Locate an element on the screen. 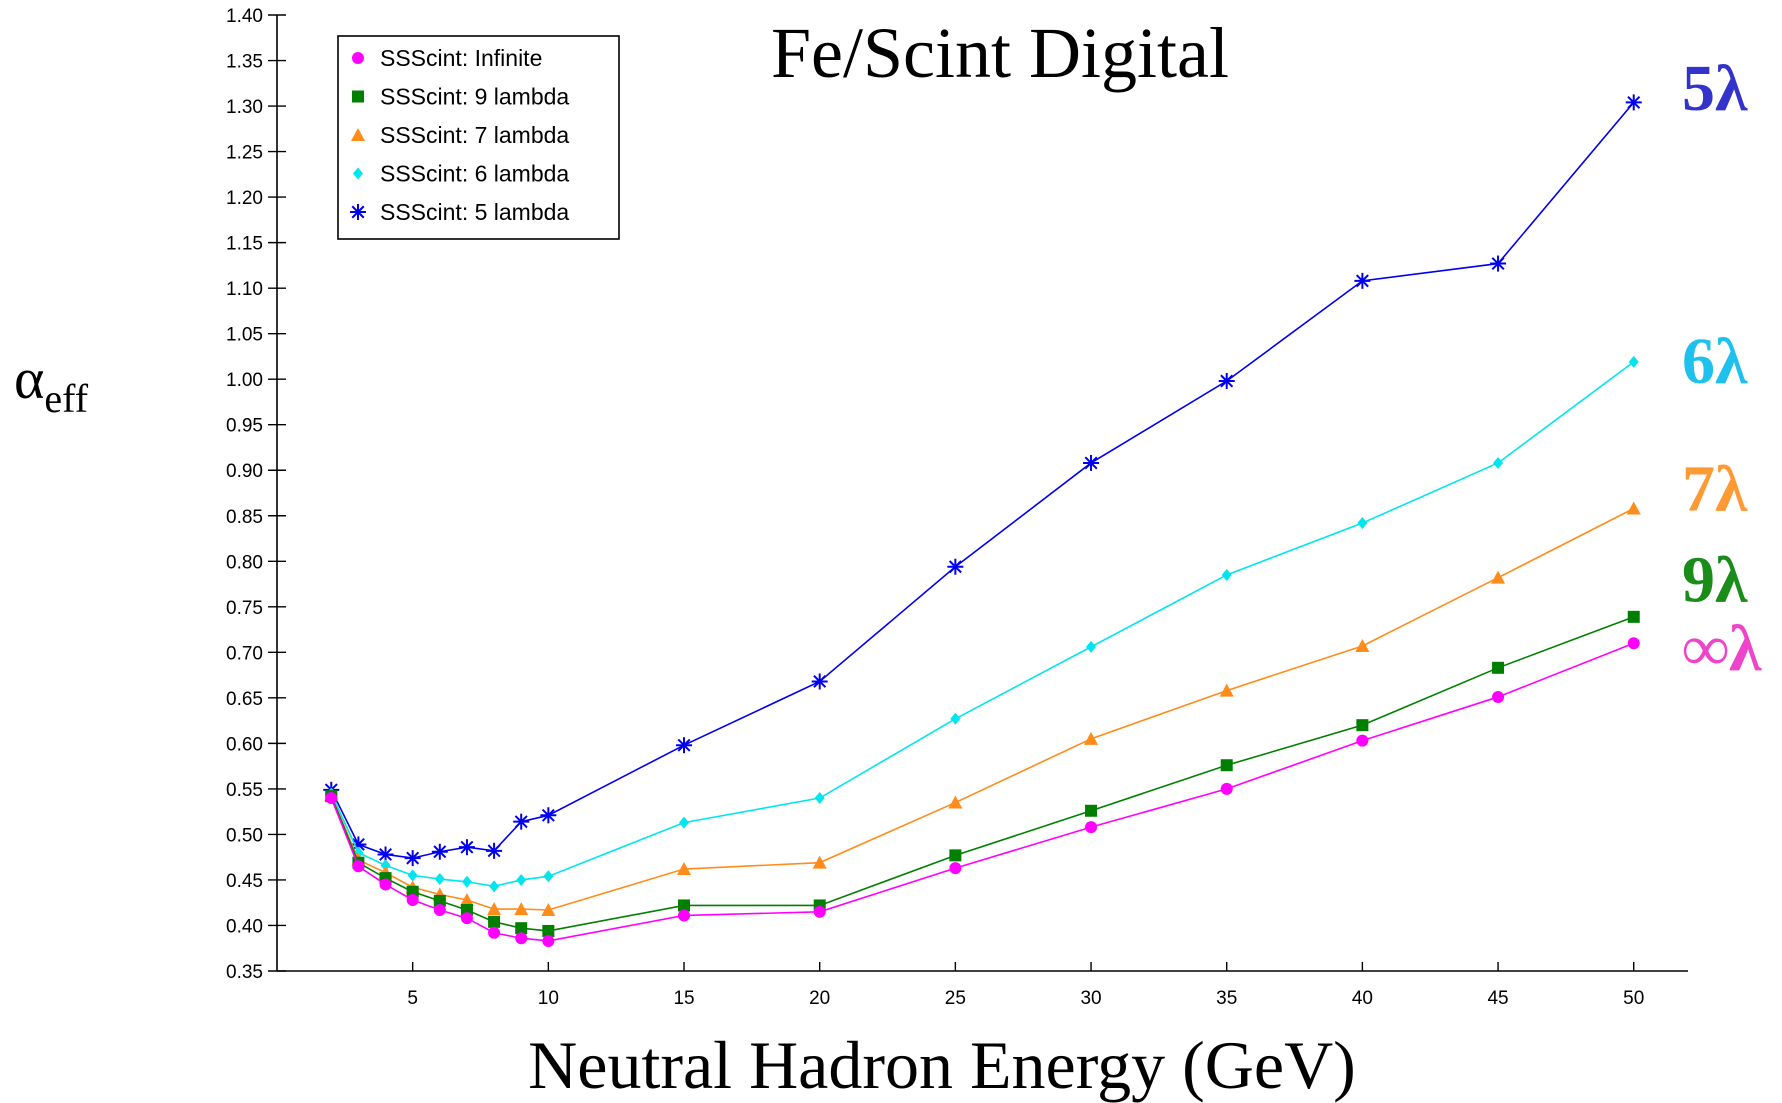 This screenshot has width=1782, height=1103. annotation-label: 7λ is located at coordinates (1715, 488).